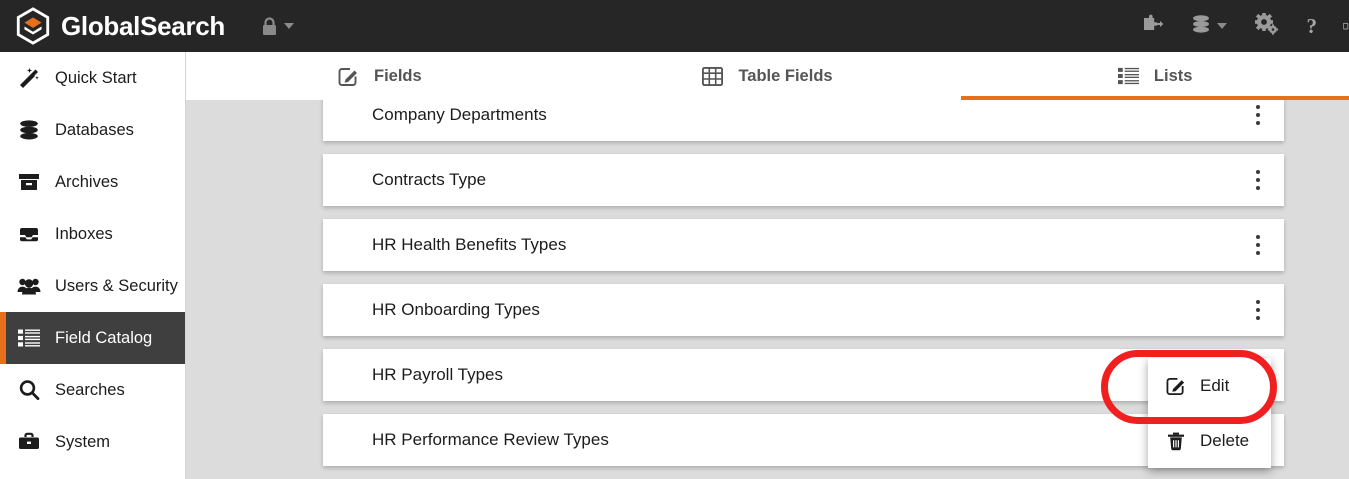 The height and width of the screenshot is (479, 1349). I want to click on list-item-label: HR Health Benefits Types, so click(469, 244).